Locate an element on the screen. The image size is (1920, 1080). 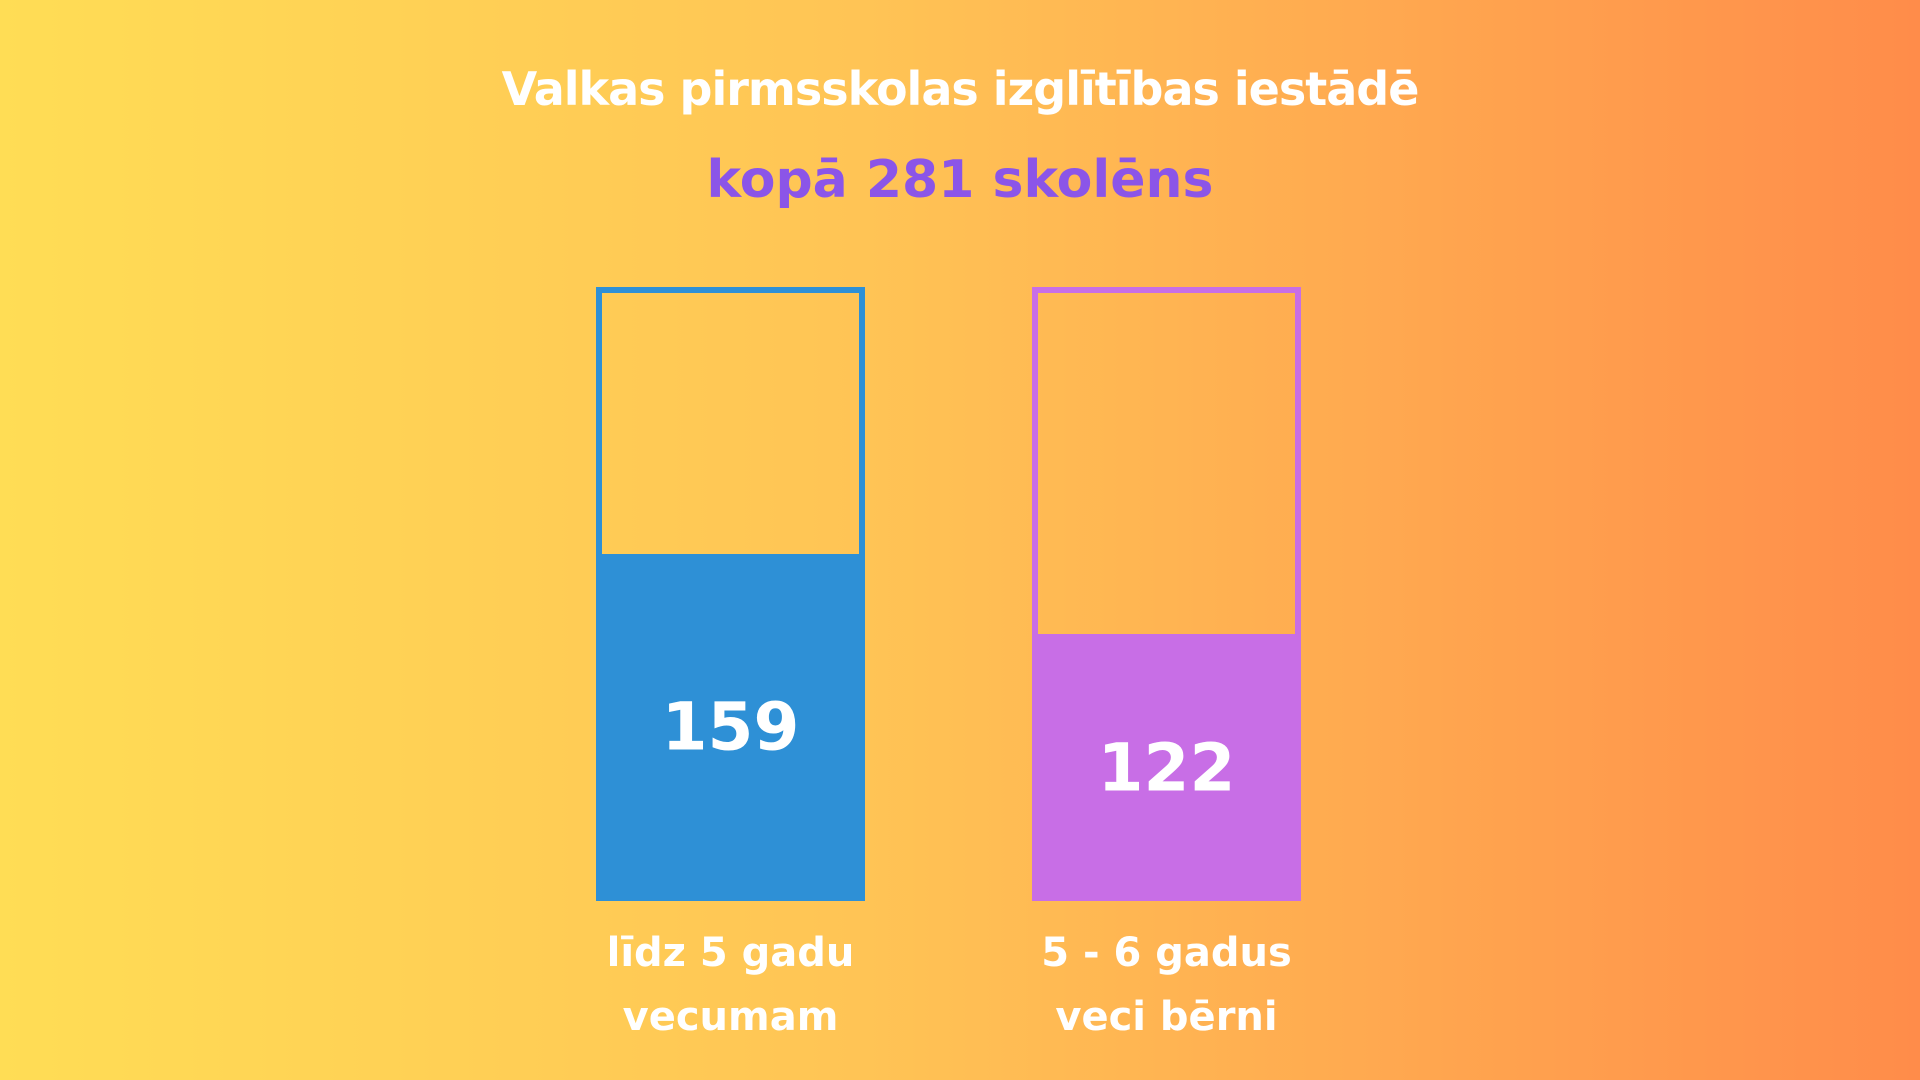
chart-title: Valkas pirmsskolas izglītības iestādē is located at coordinates (960, 89).